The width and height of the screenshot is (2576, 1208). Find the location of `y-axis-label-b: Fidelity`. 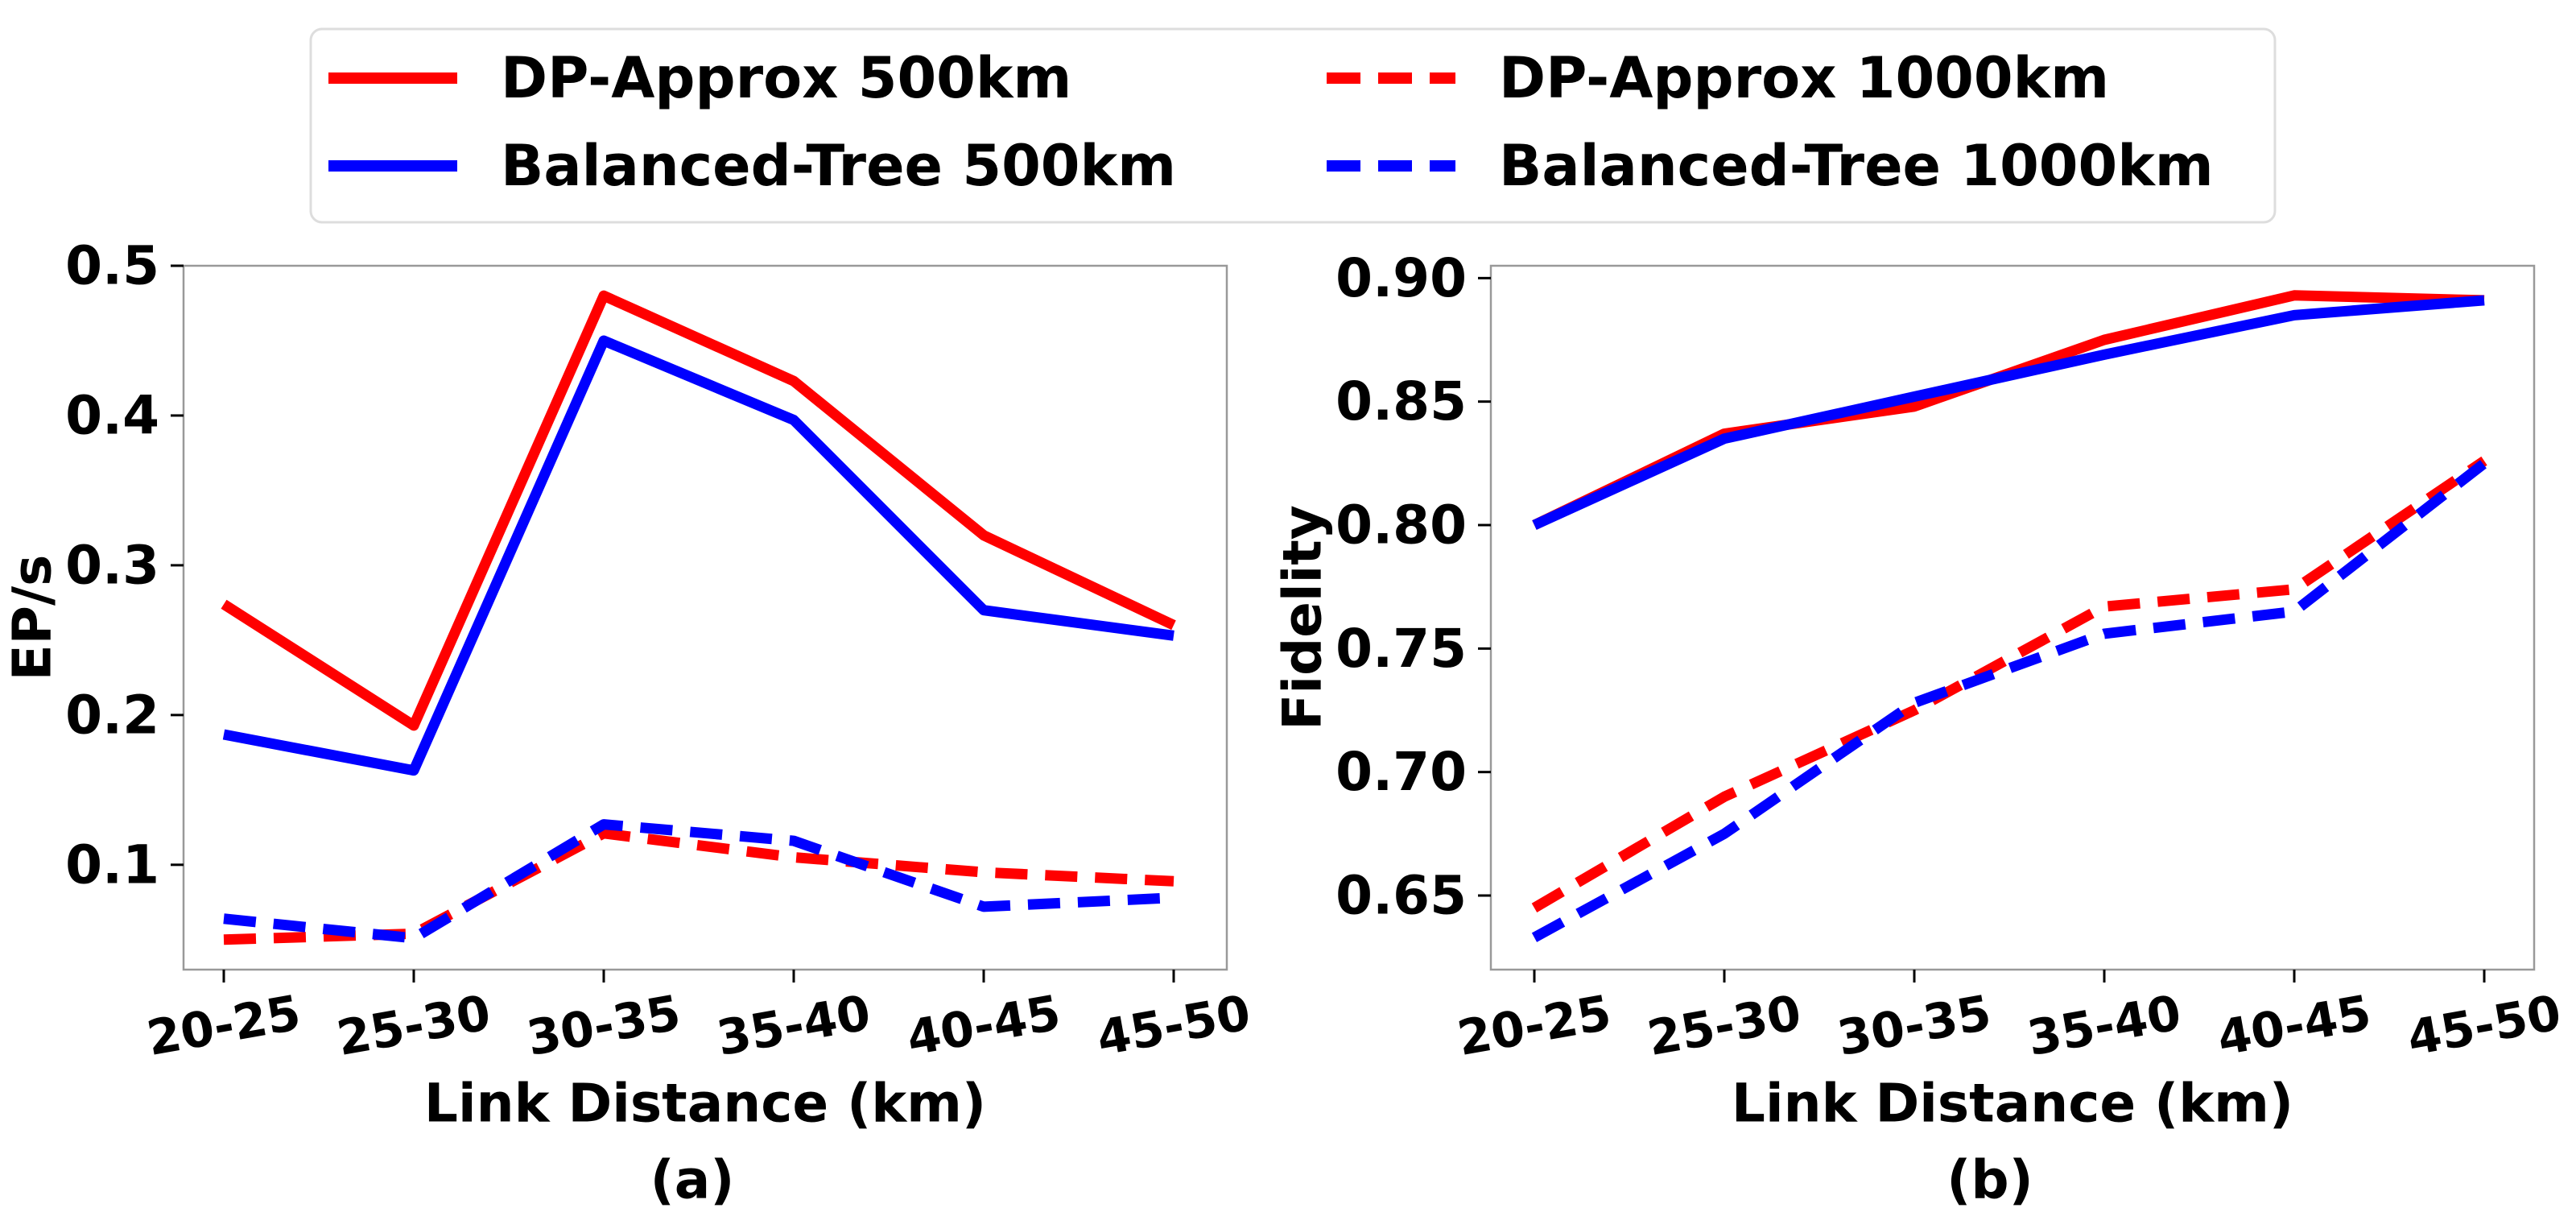

y-axis-label-b: Fidelity is located at coordinates (1303, 617).